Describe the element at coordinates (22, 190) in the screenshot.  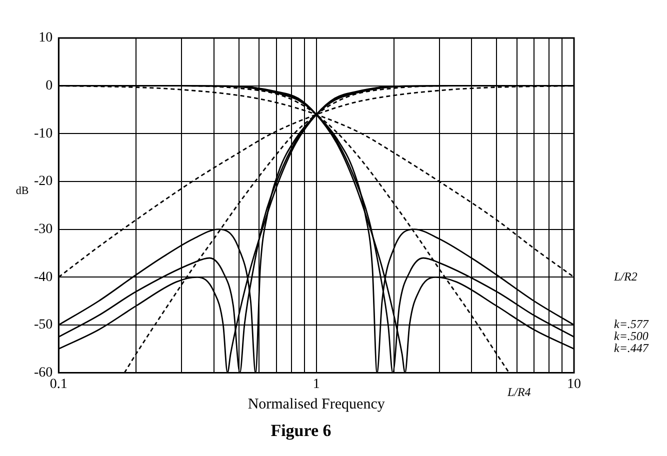
I see `y-axis-title: dB` at that location.